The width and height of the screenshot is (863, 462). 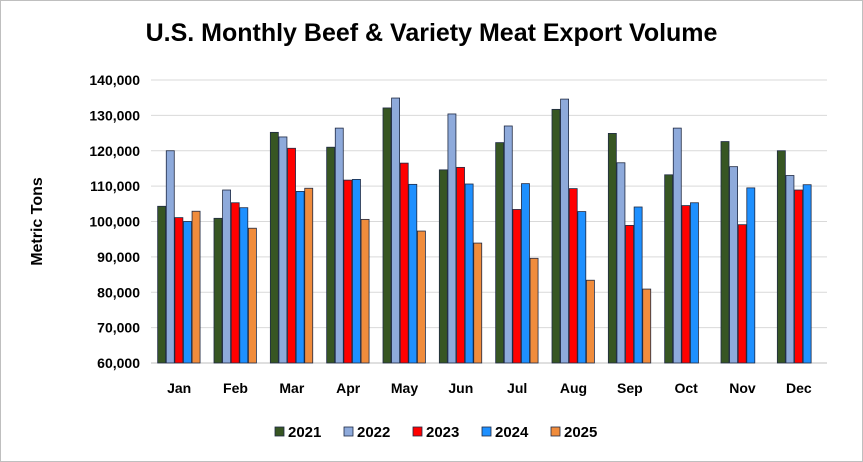 I want to click on legend-swatch-2021, so click(x=279, y=431).